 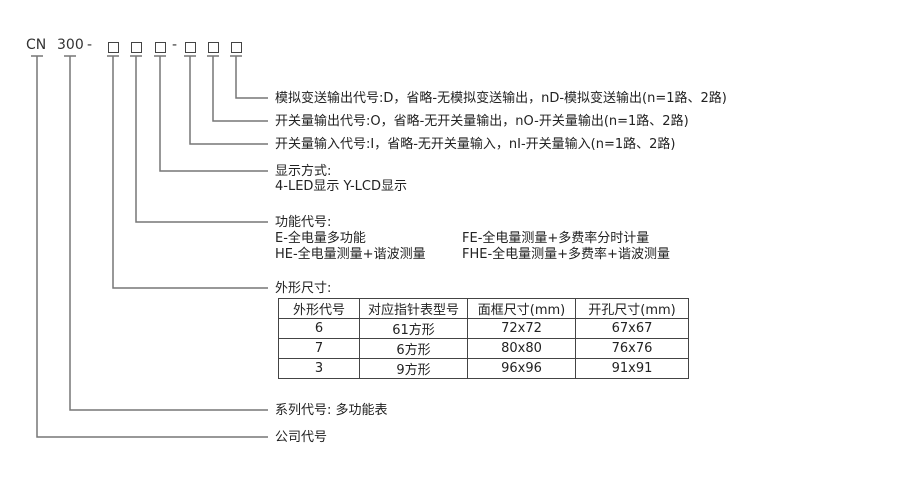 I want to click on table-header: 外形代号, so click(x=319, y=308).